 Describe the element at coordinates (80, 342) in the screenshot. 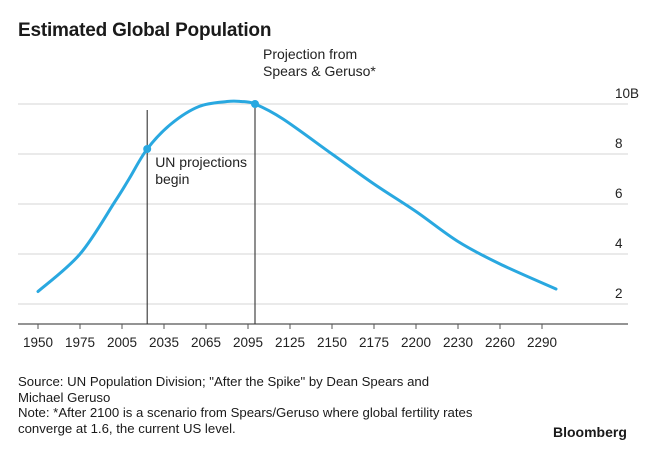

I see `x-tick-label: 1975` at that location.